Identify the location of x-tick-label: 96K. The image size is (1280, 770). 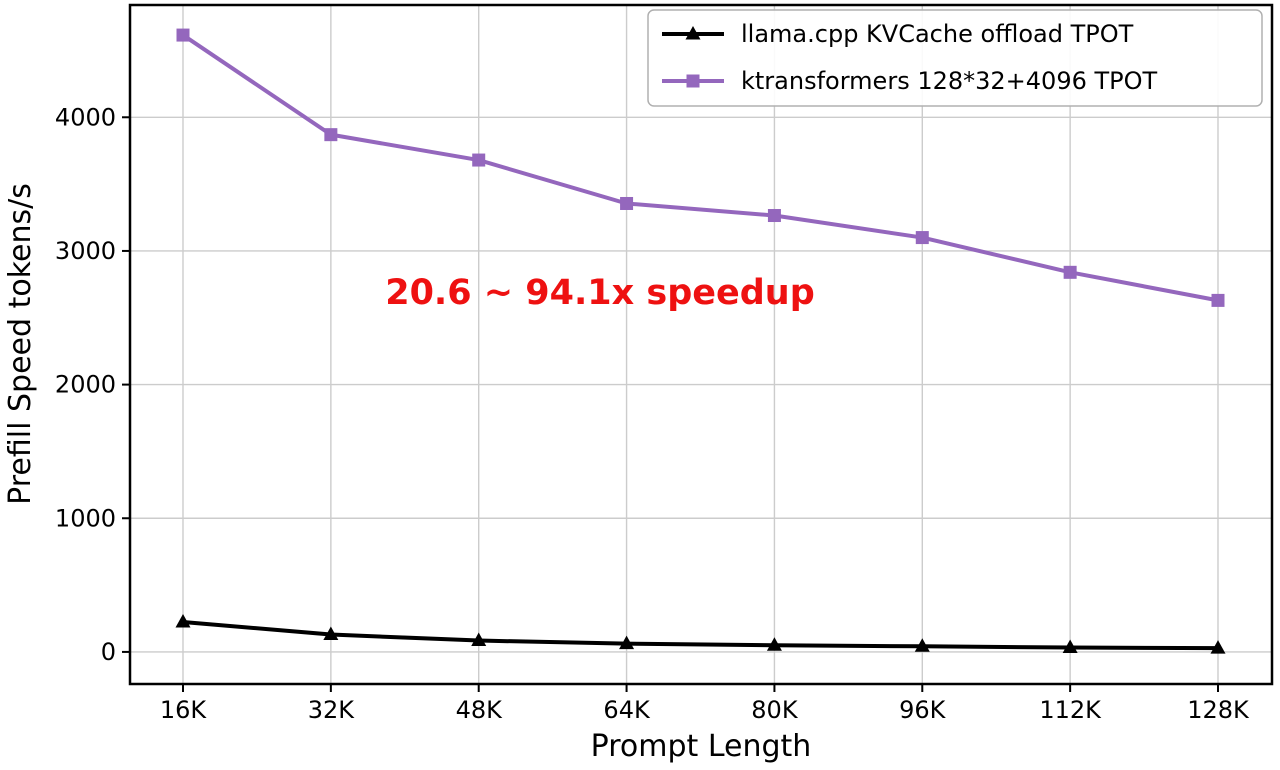
(923, 710).